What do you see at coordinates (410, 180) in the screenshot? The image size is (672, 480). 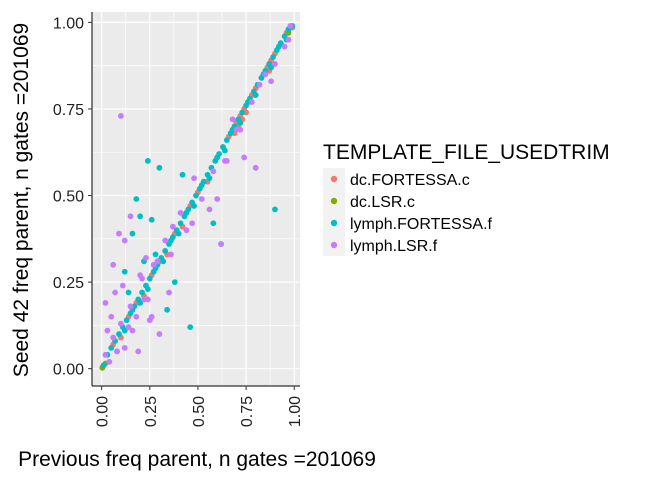 I see `legend-label: dc.FORTESSA.c` at bounding box center [410, 180].